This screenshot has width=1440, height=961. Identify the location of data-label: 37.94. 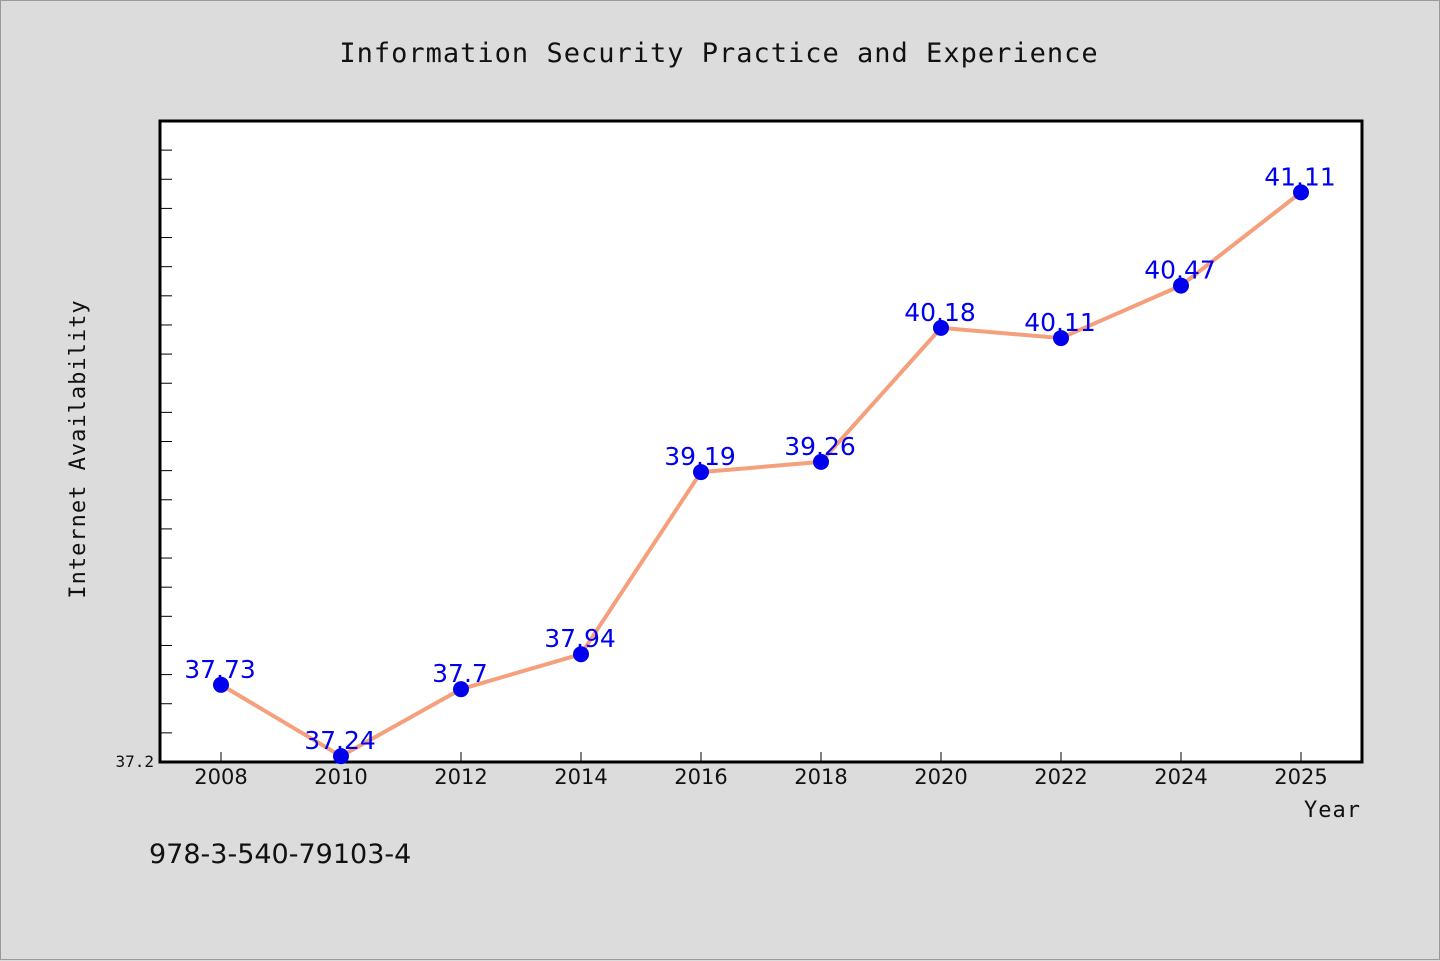
(580, 638).